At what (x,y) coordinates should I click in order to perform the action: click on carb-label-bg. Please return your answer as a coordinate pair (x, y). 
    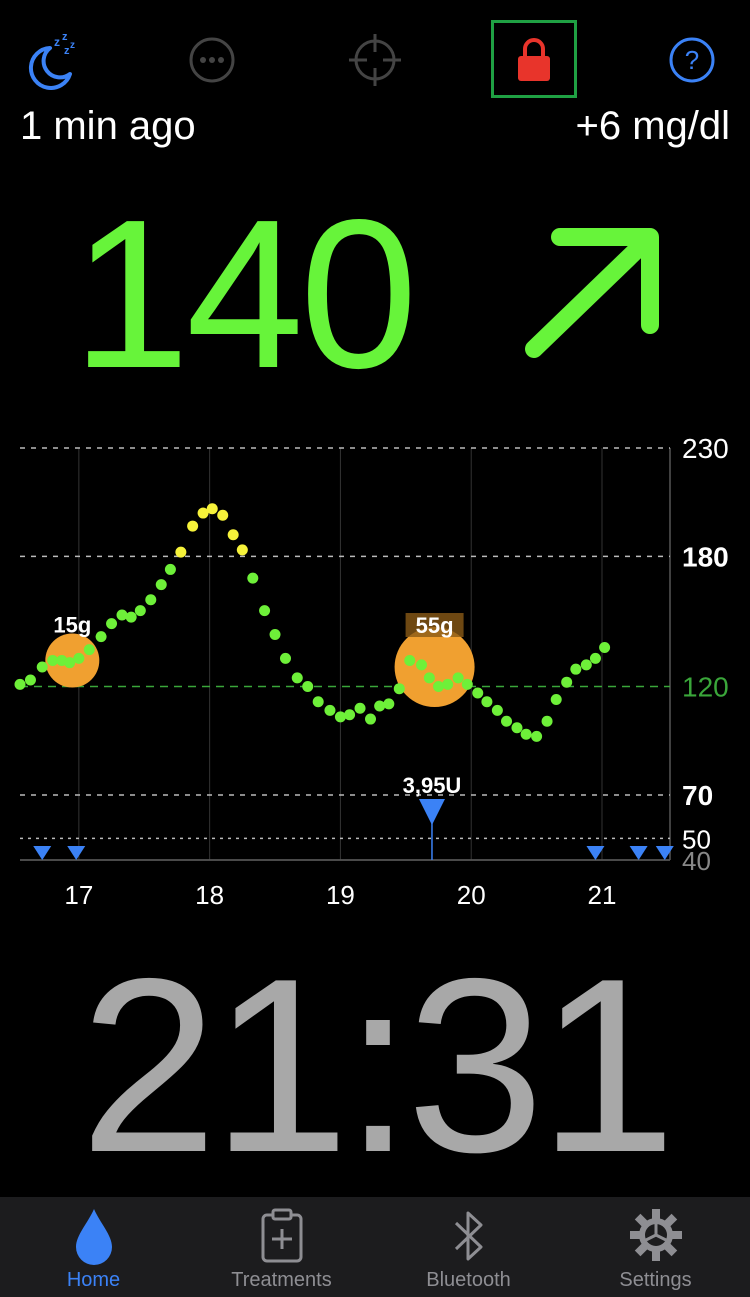
    Looking at the image, I should click on (434, 625).